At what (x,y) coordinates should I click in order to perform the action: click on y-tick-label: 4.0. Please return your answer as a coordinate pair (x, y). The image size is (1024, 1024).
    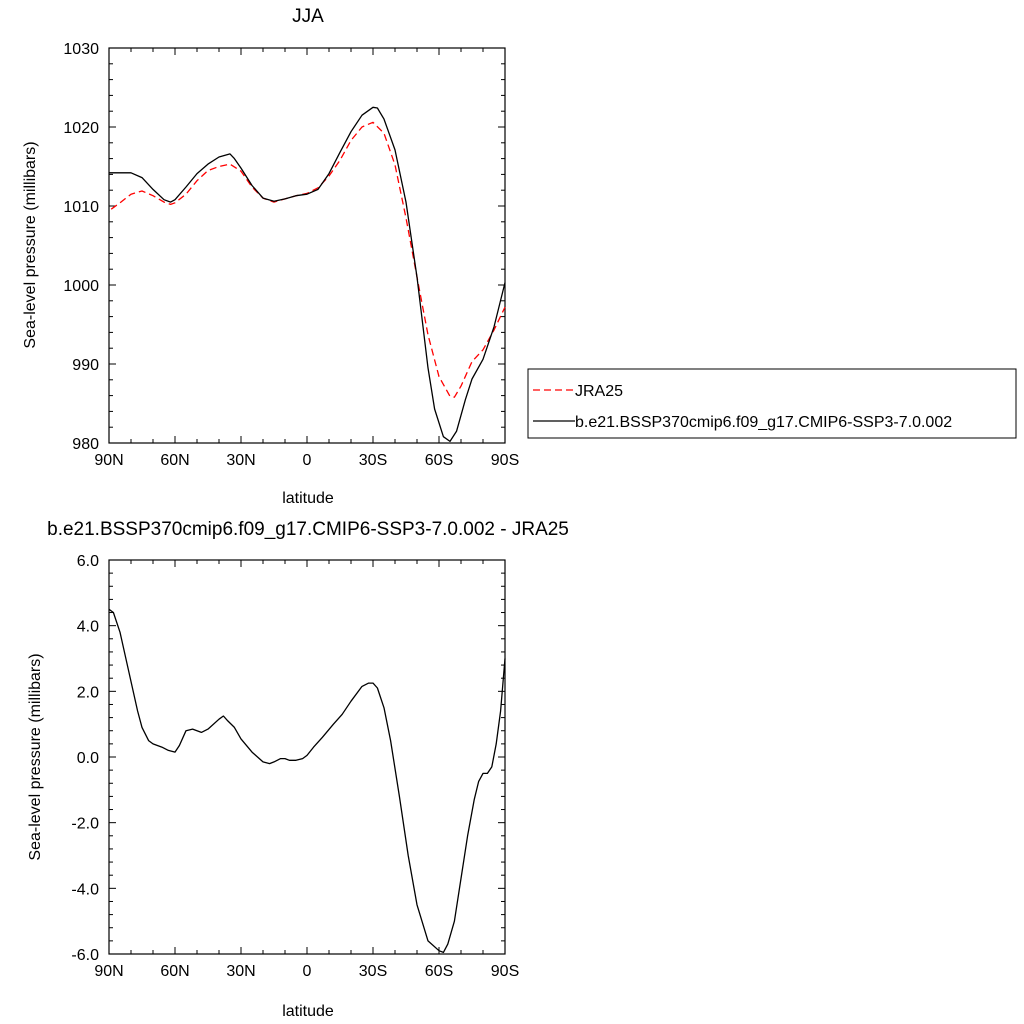
    Looking at the image, I should click on (88, 627).